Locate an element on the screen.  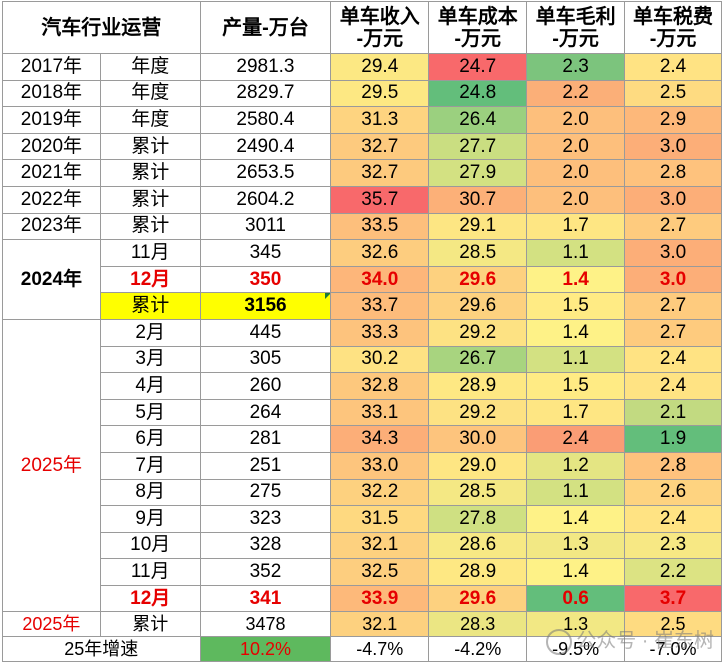
table-row: 2022年 累计 2604.2 35.7 30.7 2.0 3.0 is located at coordinates (362, 199).